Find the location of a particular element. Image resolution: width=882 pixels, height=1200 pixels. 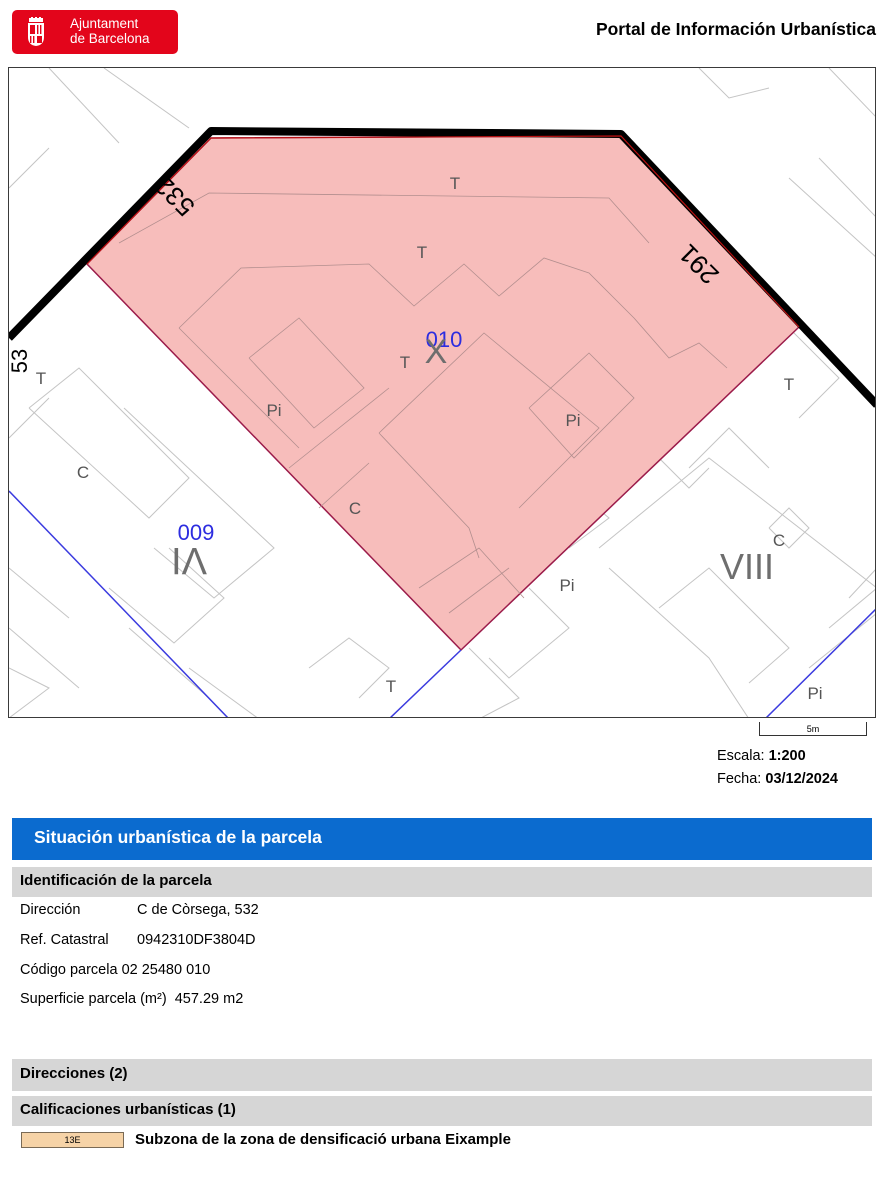

calificacion-code-chip: 13E is located at coordinates (72, 1140).